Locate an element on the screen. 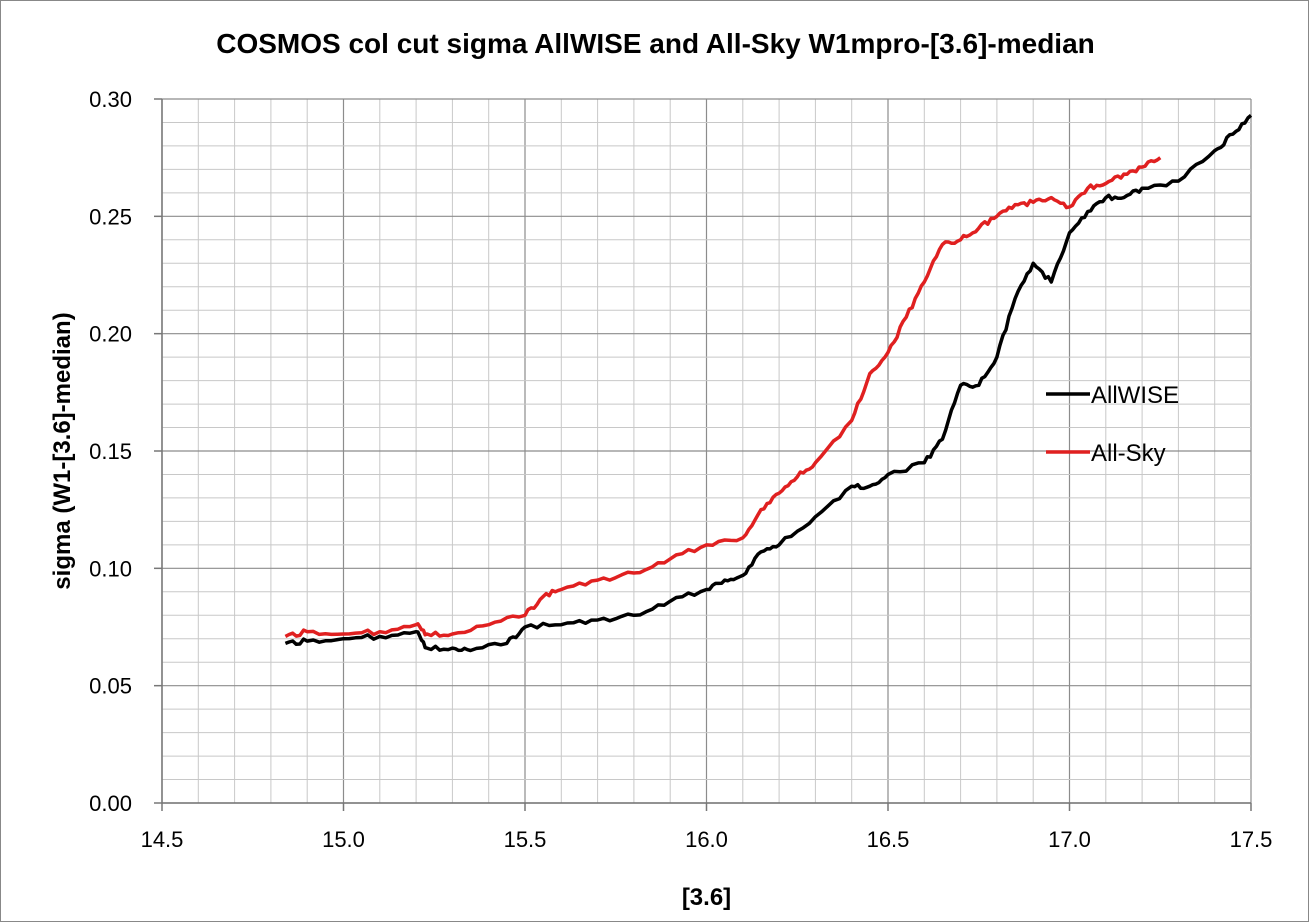 The image size is (1311, 924). x-tick-label: 14.5 is located at coordinates (162, 839).